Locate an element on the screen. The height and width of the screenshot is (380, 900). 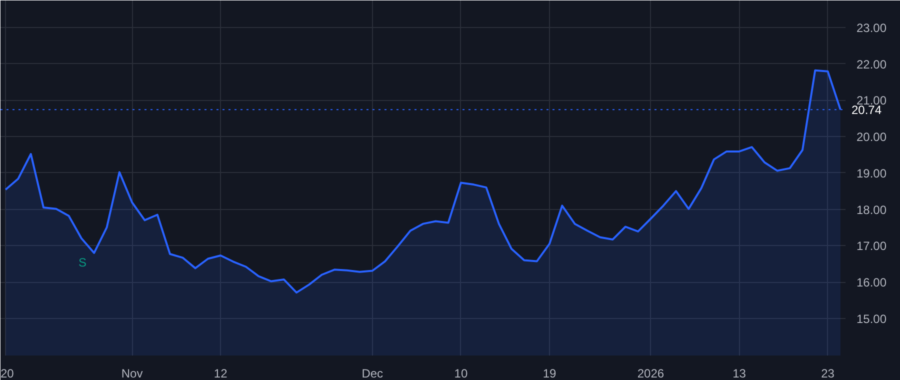
x-tick-label: 2026 is located at coordinates (650, 373).